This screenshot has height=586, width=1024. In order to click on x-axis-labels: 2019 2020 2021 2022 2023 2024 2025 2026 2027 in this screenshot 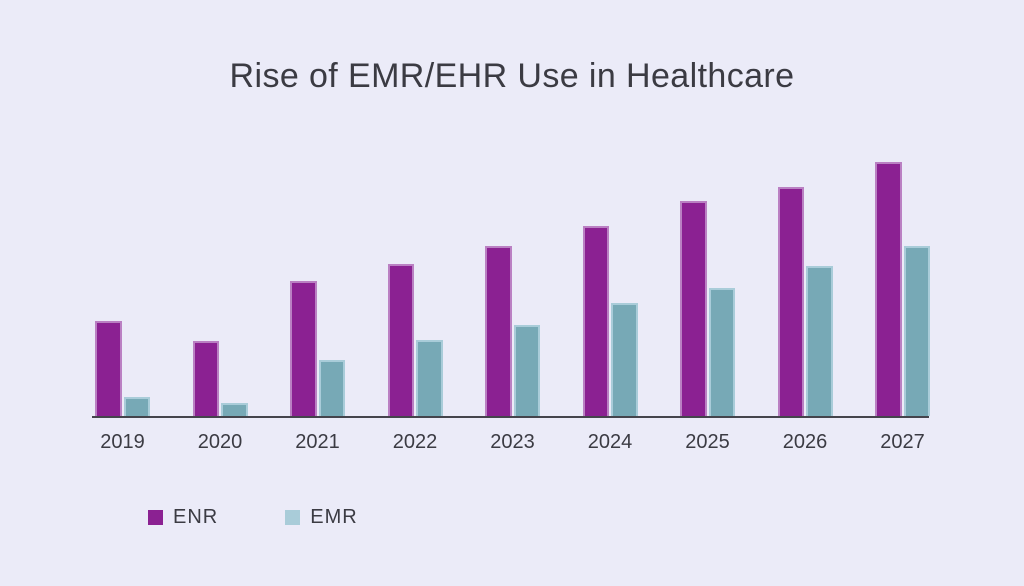, I will do `click(512, 442)`.